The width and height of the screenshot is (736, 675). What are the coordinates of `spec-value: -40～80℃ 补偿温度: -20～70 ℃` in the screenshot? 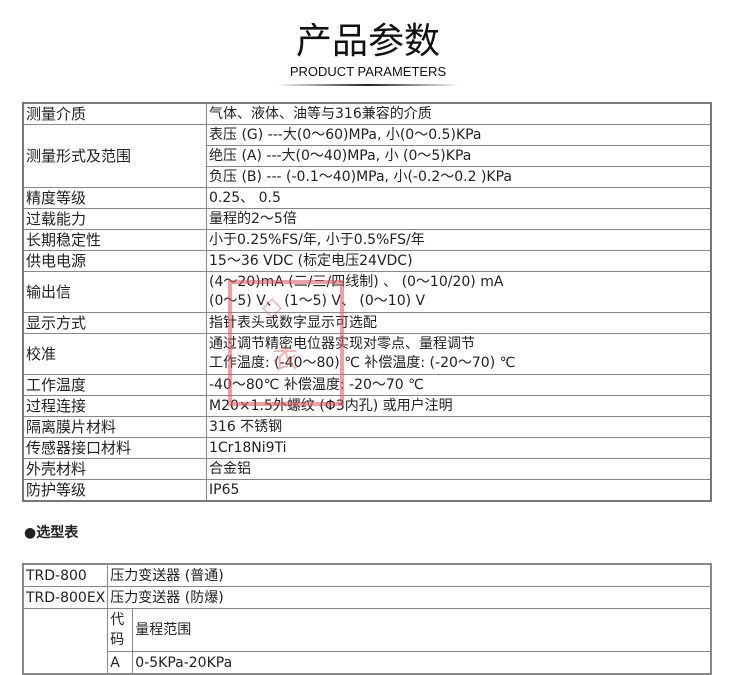 It's located at (459, 385).